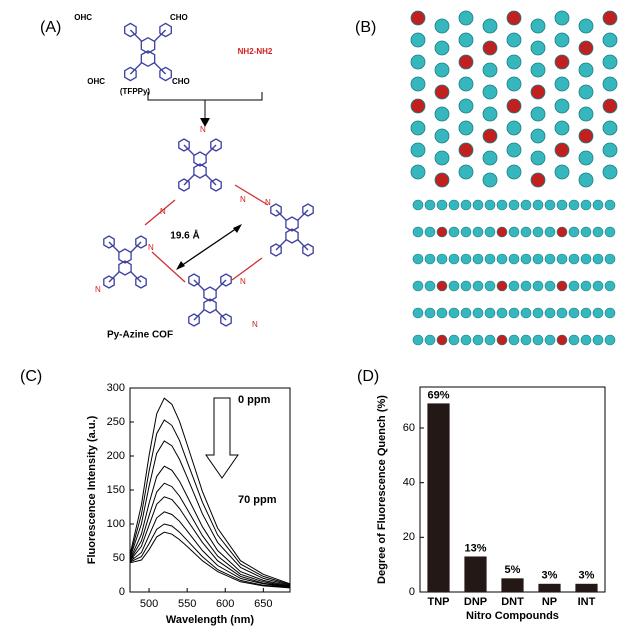 The height and width of the screenshot is (641, 640). I want to click on scheme-text: 19.6 Å, so click(184, 235).